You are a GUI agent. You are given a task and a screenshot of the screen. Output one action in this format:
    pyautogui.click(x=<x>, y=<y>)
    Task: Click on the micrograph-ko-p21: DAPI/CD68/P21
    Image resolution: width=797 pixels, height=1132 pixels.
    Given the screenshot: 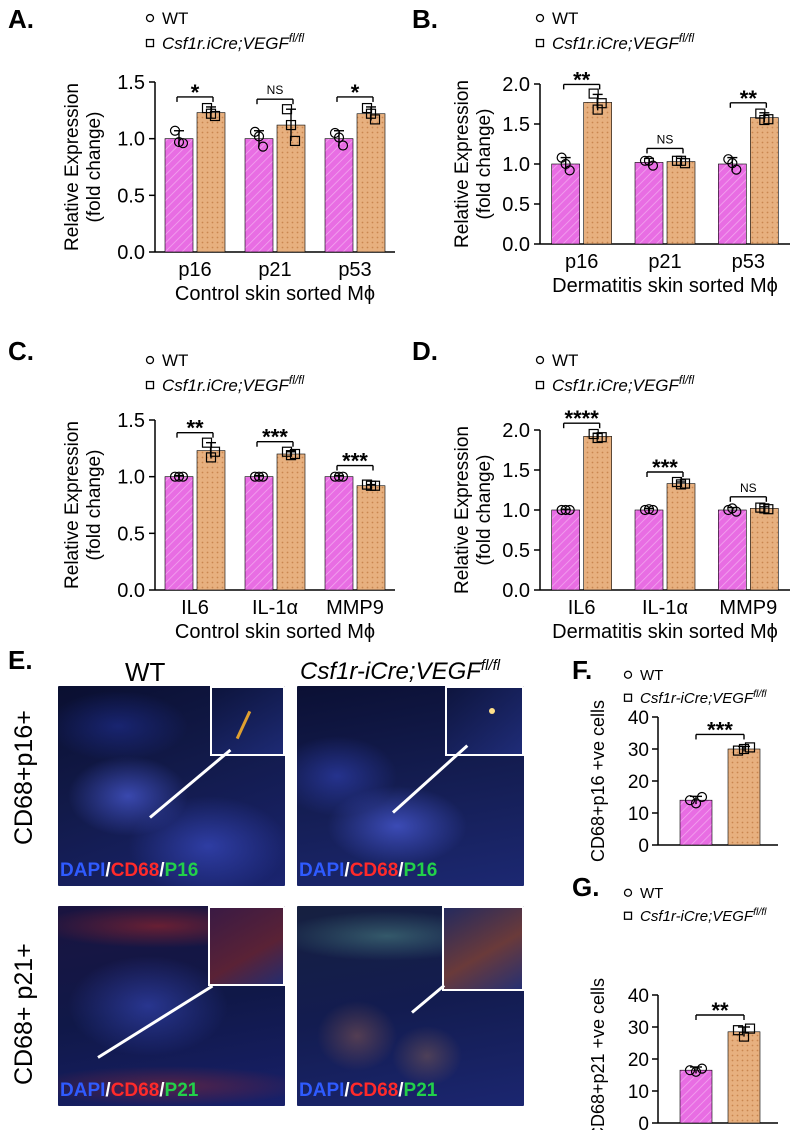 What is the action you would take?
    pyautogui.click(x=410, y=1006)
    